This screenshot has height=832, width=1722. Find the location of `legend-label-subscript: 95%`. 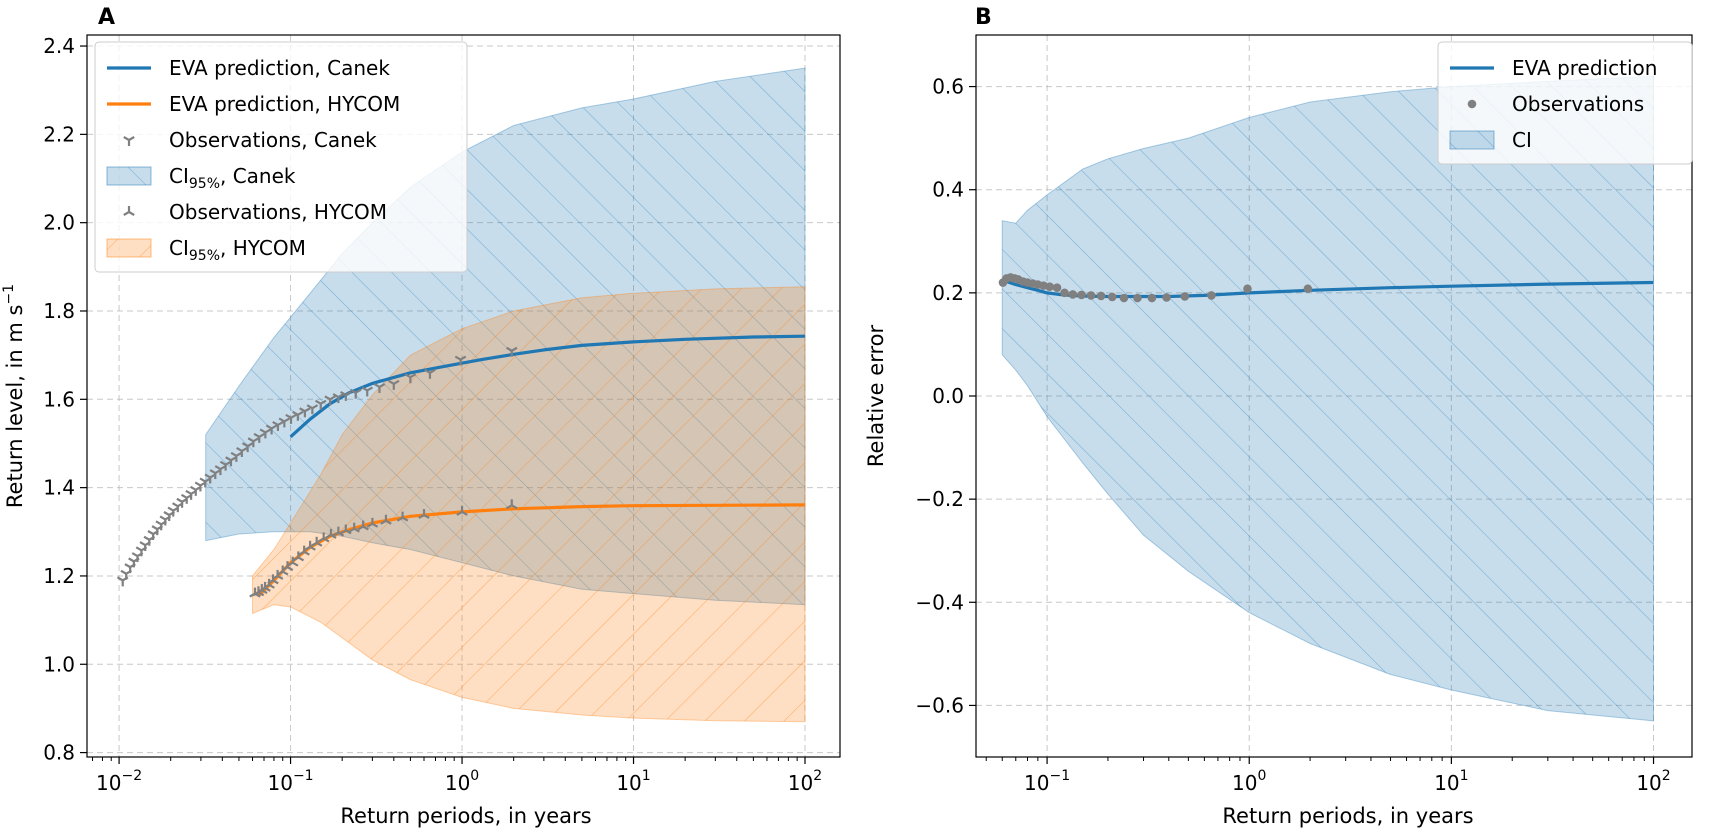

legend-label-subscript: 95% is located at coordinates (204, 256).